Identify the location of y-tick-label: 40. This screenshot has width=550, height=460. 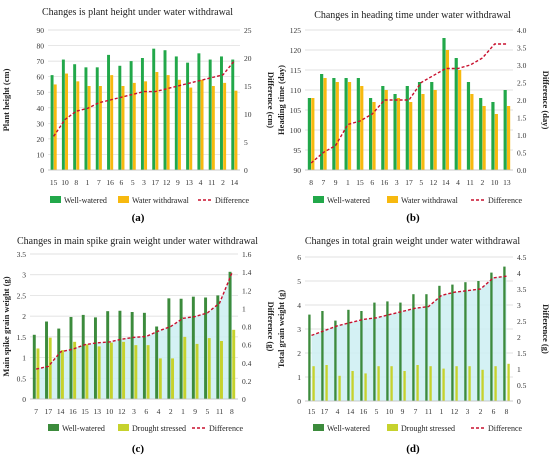
(41, 108).